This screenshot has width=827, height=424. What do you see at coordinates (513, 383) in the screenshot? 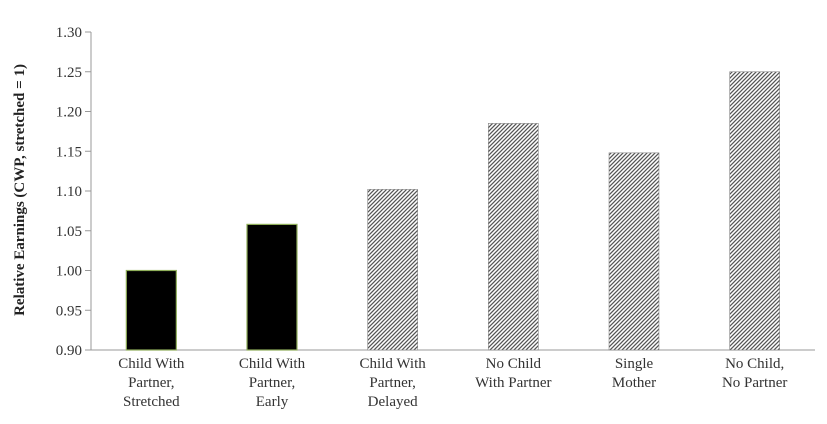
I see `x-category-label: With Partner` at bounding box center [513, 383].